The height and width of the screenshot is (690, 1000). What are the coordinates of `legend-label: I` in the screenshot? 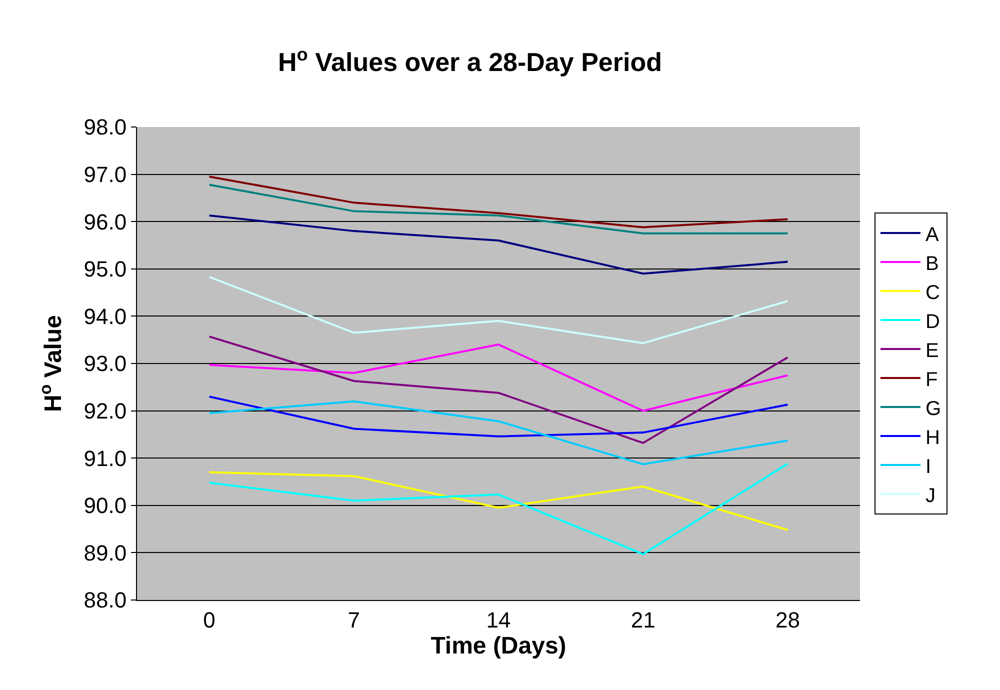 It's located at (928, 467).